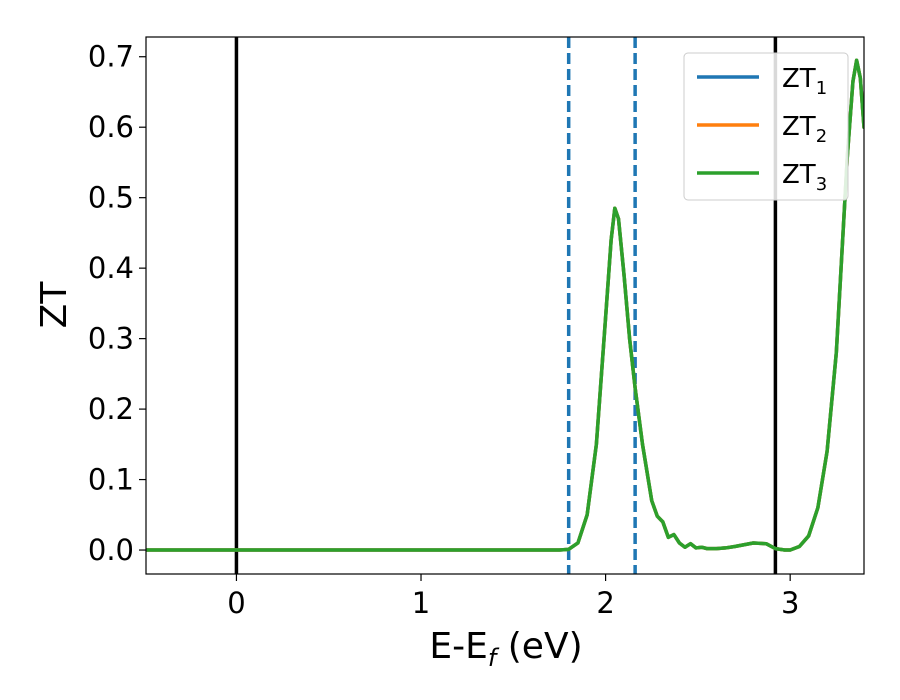 The width and height of the screenshot is (900, 700). What do you see at coordinates (111, 480) in the screenshot?
I see `y-tick-label-0.1: 0.1` at bounding box center [111, 480].